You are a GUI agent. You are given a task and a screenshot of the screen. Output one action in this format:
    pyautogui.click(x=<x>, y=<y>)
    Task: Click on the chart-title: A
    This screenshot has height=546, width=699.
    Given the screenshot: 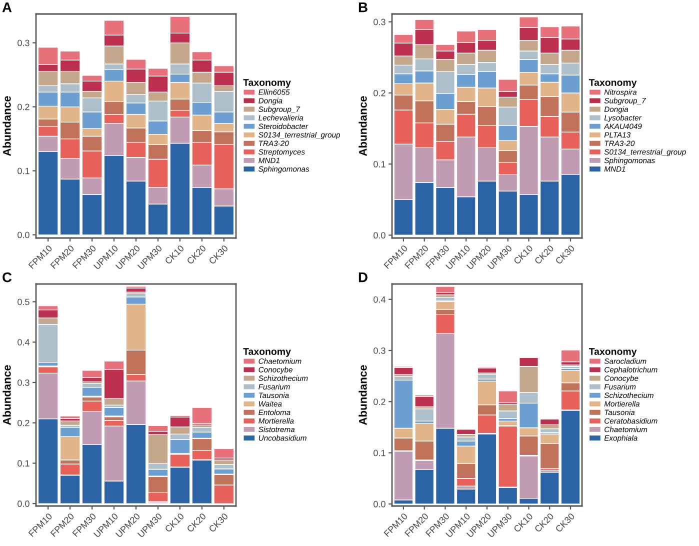 What is the action you would take?
    pyautogui.click(x=7, y=7)
    